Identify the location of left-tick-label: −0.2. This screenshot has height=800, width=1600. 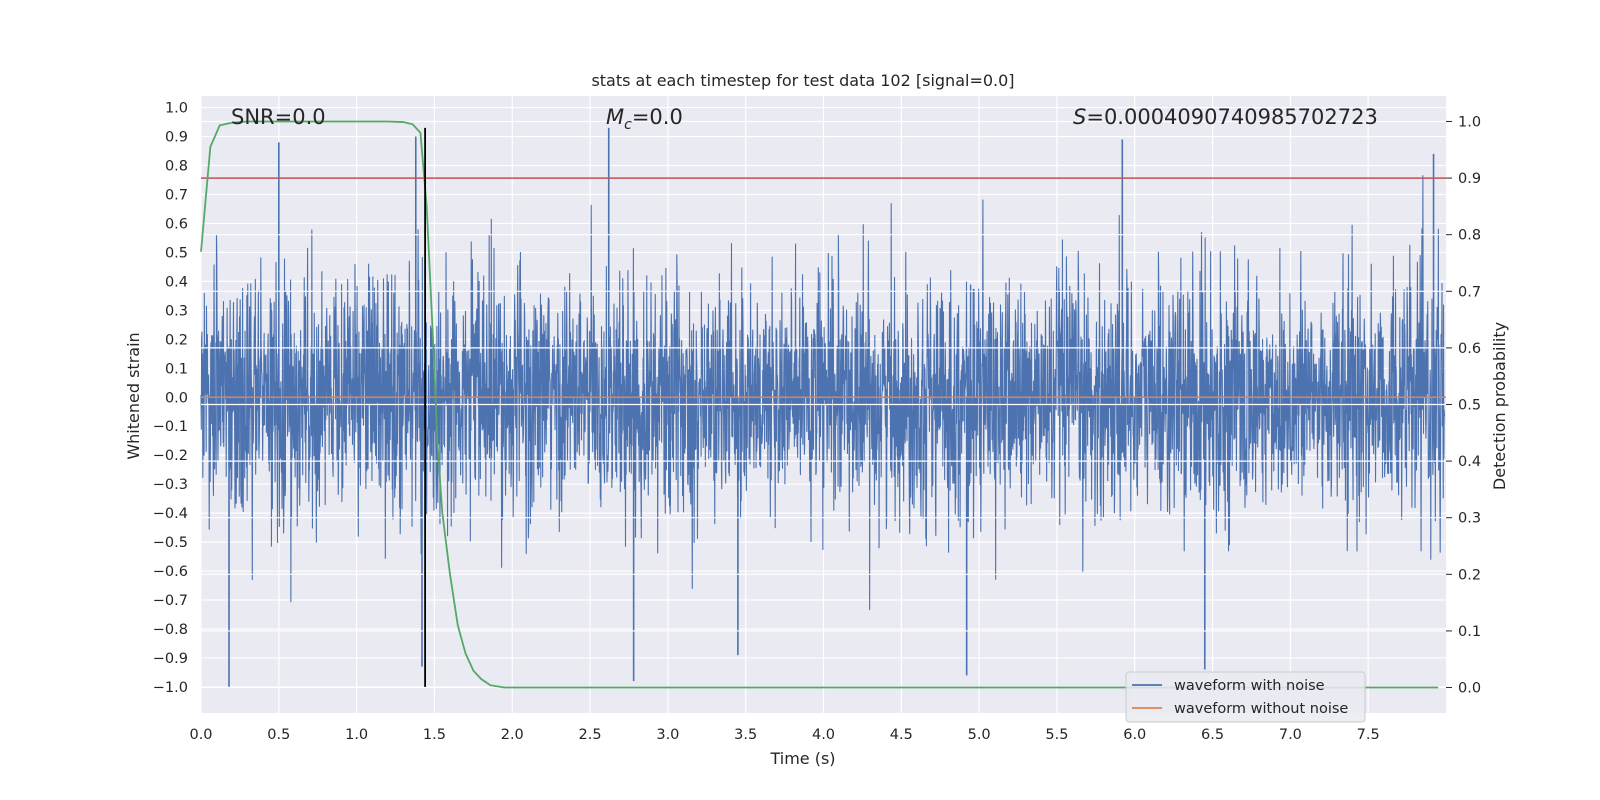
(170, 456).